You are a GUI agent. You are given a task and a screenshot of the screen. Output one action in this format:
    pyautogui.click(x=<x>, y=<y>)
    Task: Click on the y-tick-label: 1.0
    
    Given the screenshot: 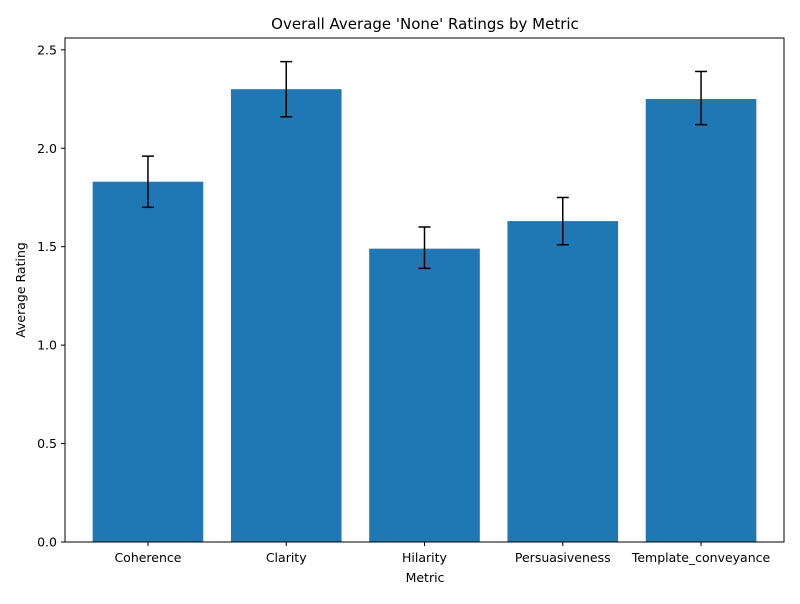 What is the action you would take?
    pyautogui.click(x=47, y=345)
    